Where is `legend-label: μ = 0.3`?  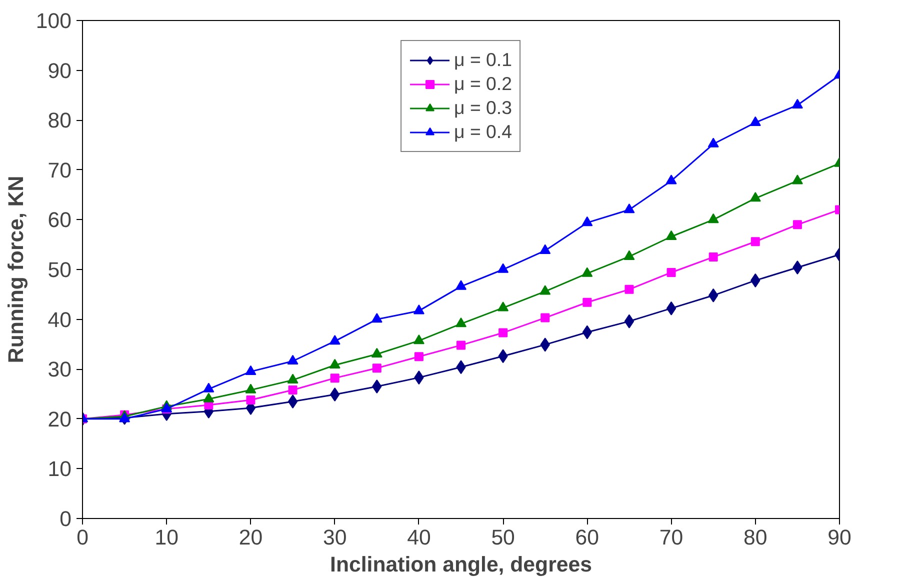 legend-label: μ = 0.3 is located at coordinates (483, 108).